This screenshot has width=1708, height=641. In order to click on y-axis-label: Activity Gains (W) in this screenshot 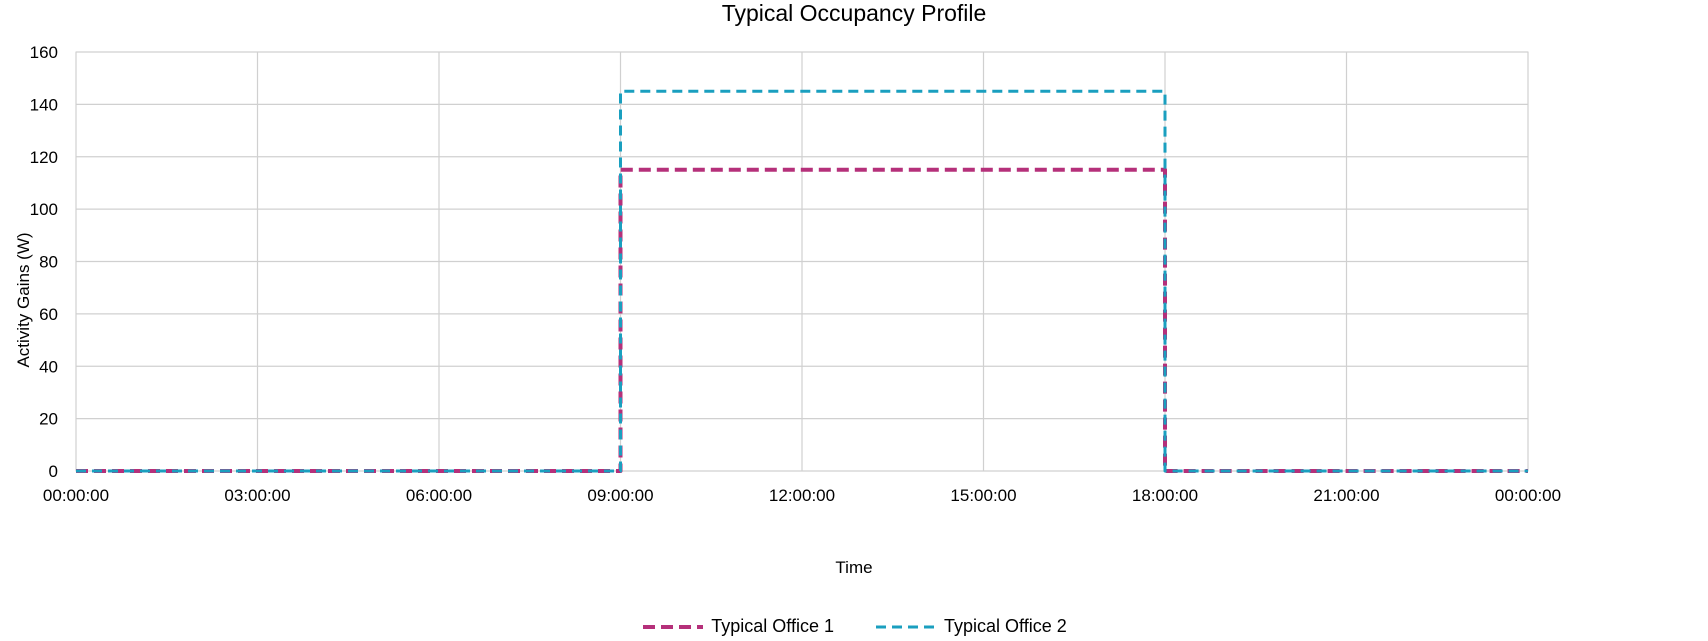, I will do `click(23, 300)`.